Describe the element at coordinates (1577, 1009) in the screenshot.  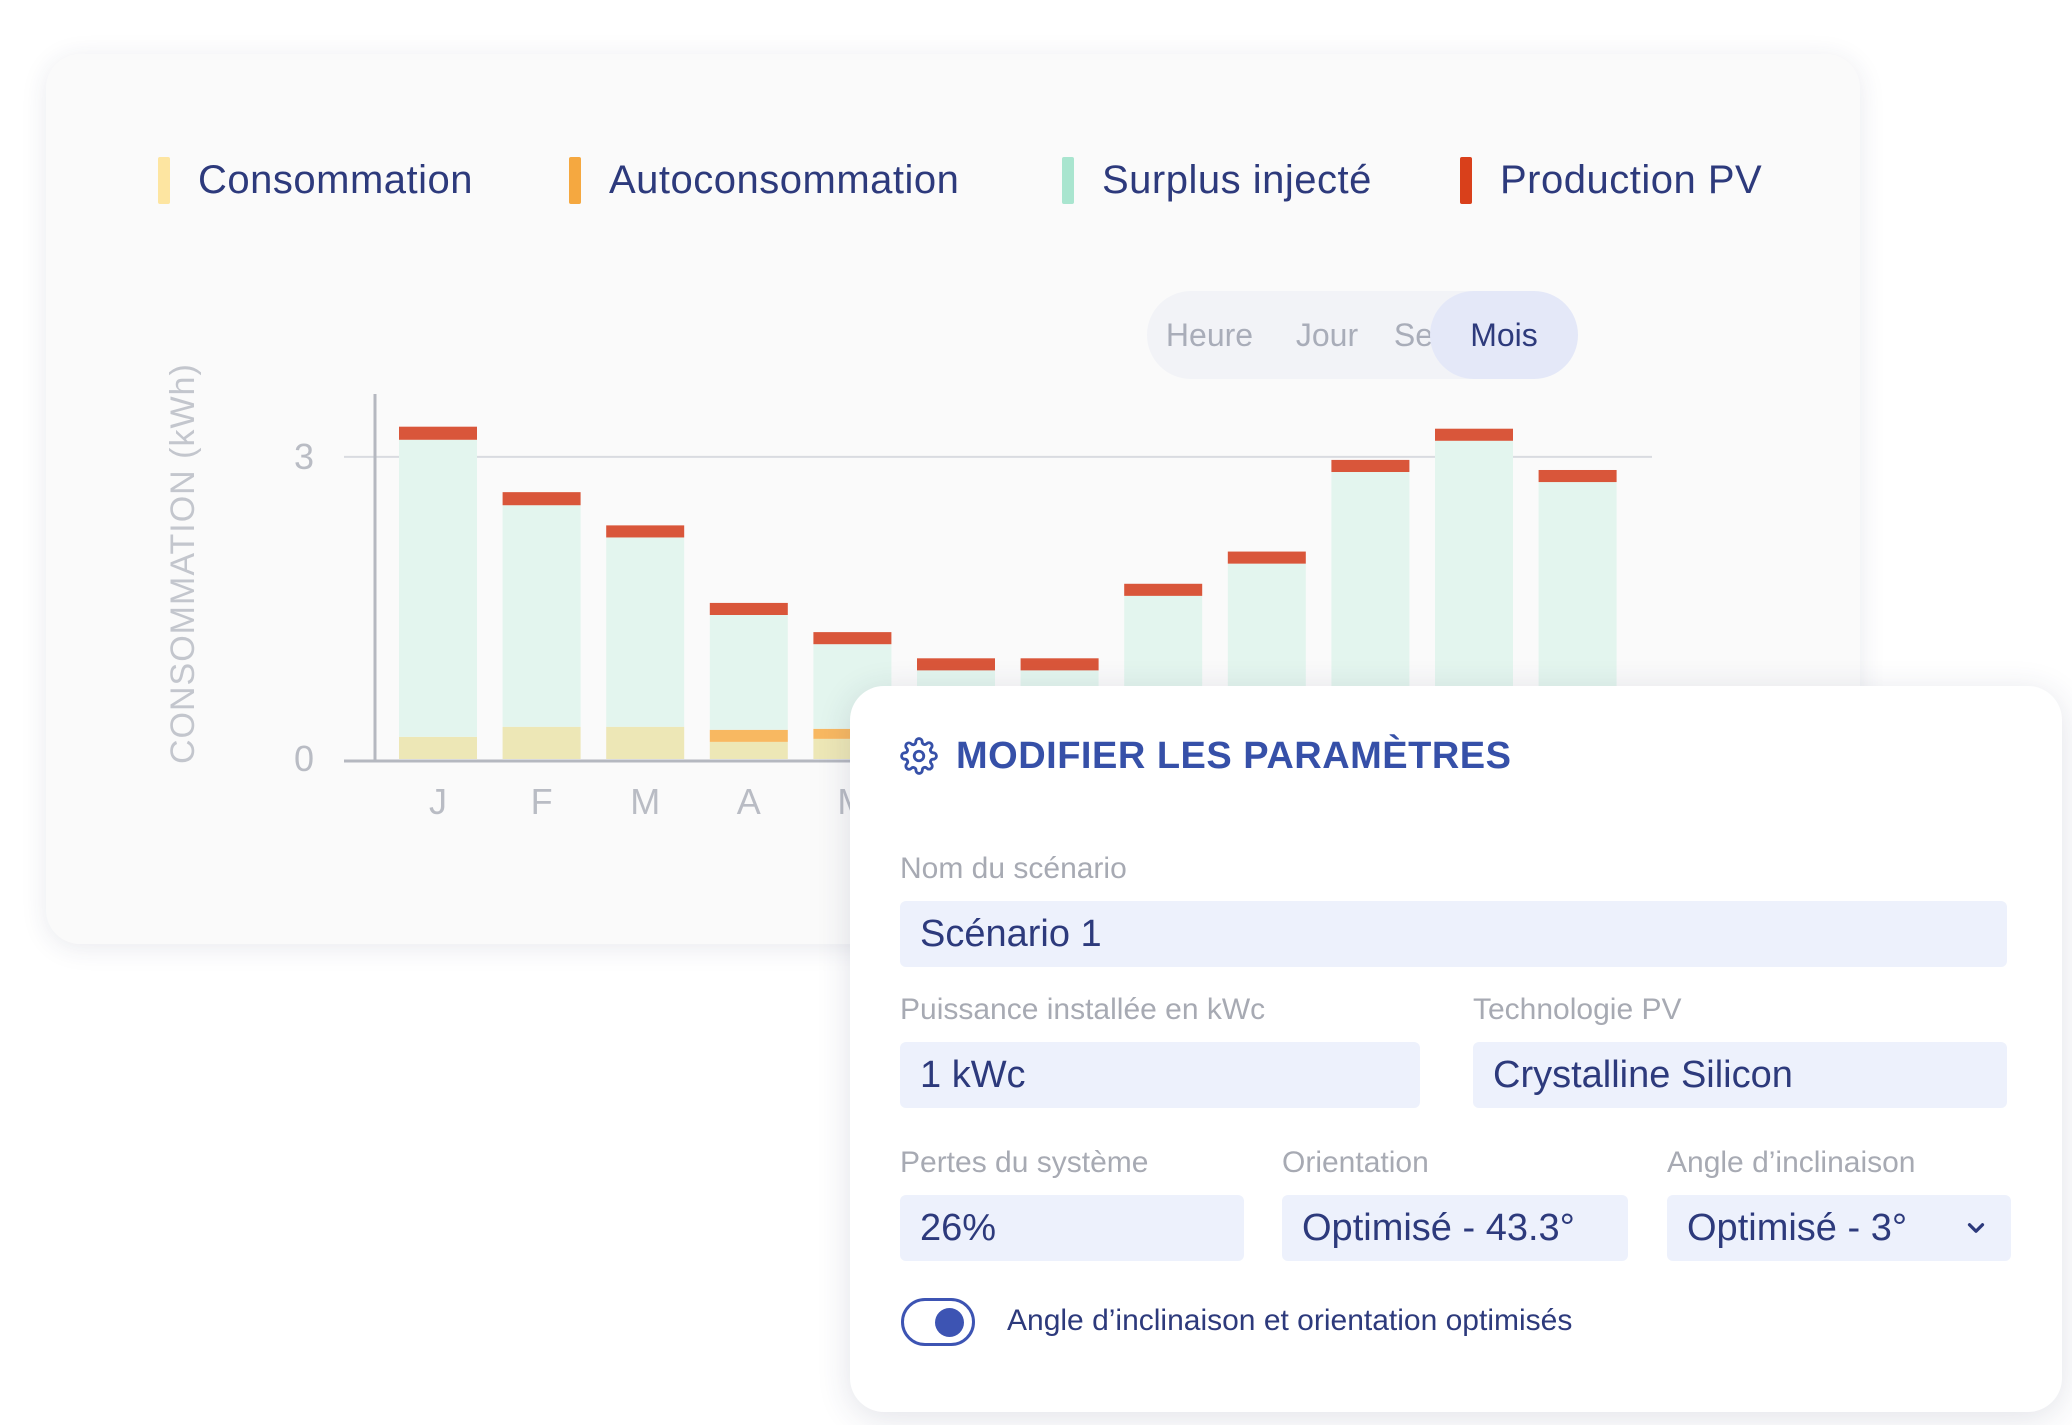
I see `pv-technology-label: Technologie PV` at that location.